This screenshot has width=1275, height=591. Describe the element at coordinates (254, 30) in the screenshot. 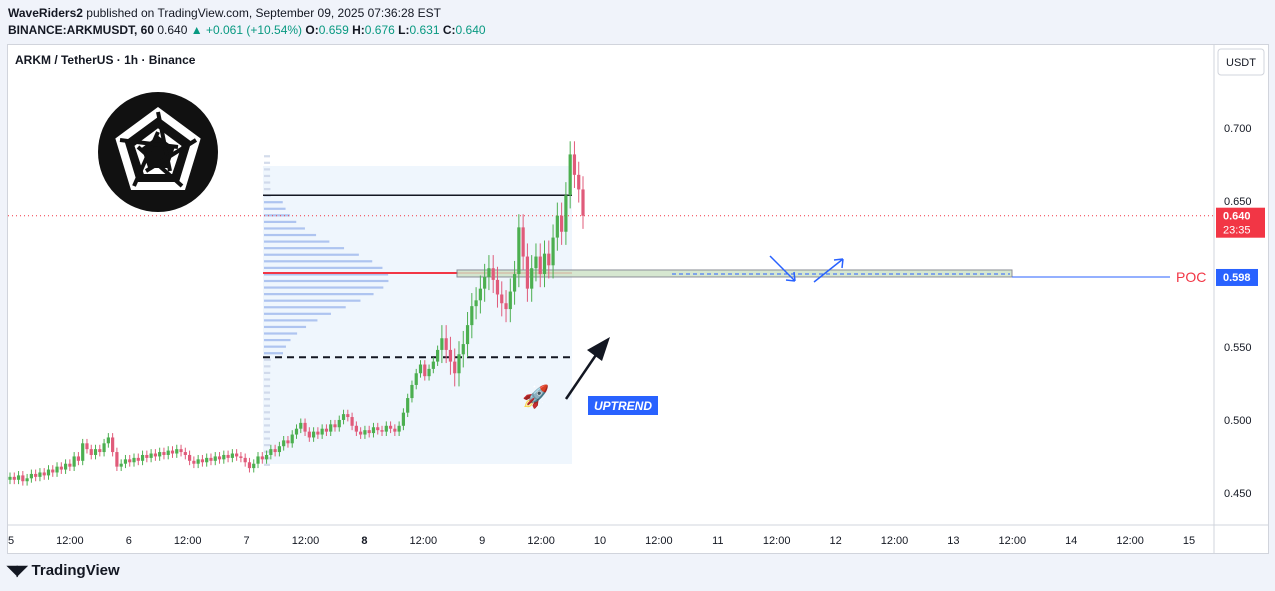

I see `price-change: +0.061 (+10.54%)` at that location.